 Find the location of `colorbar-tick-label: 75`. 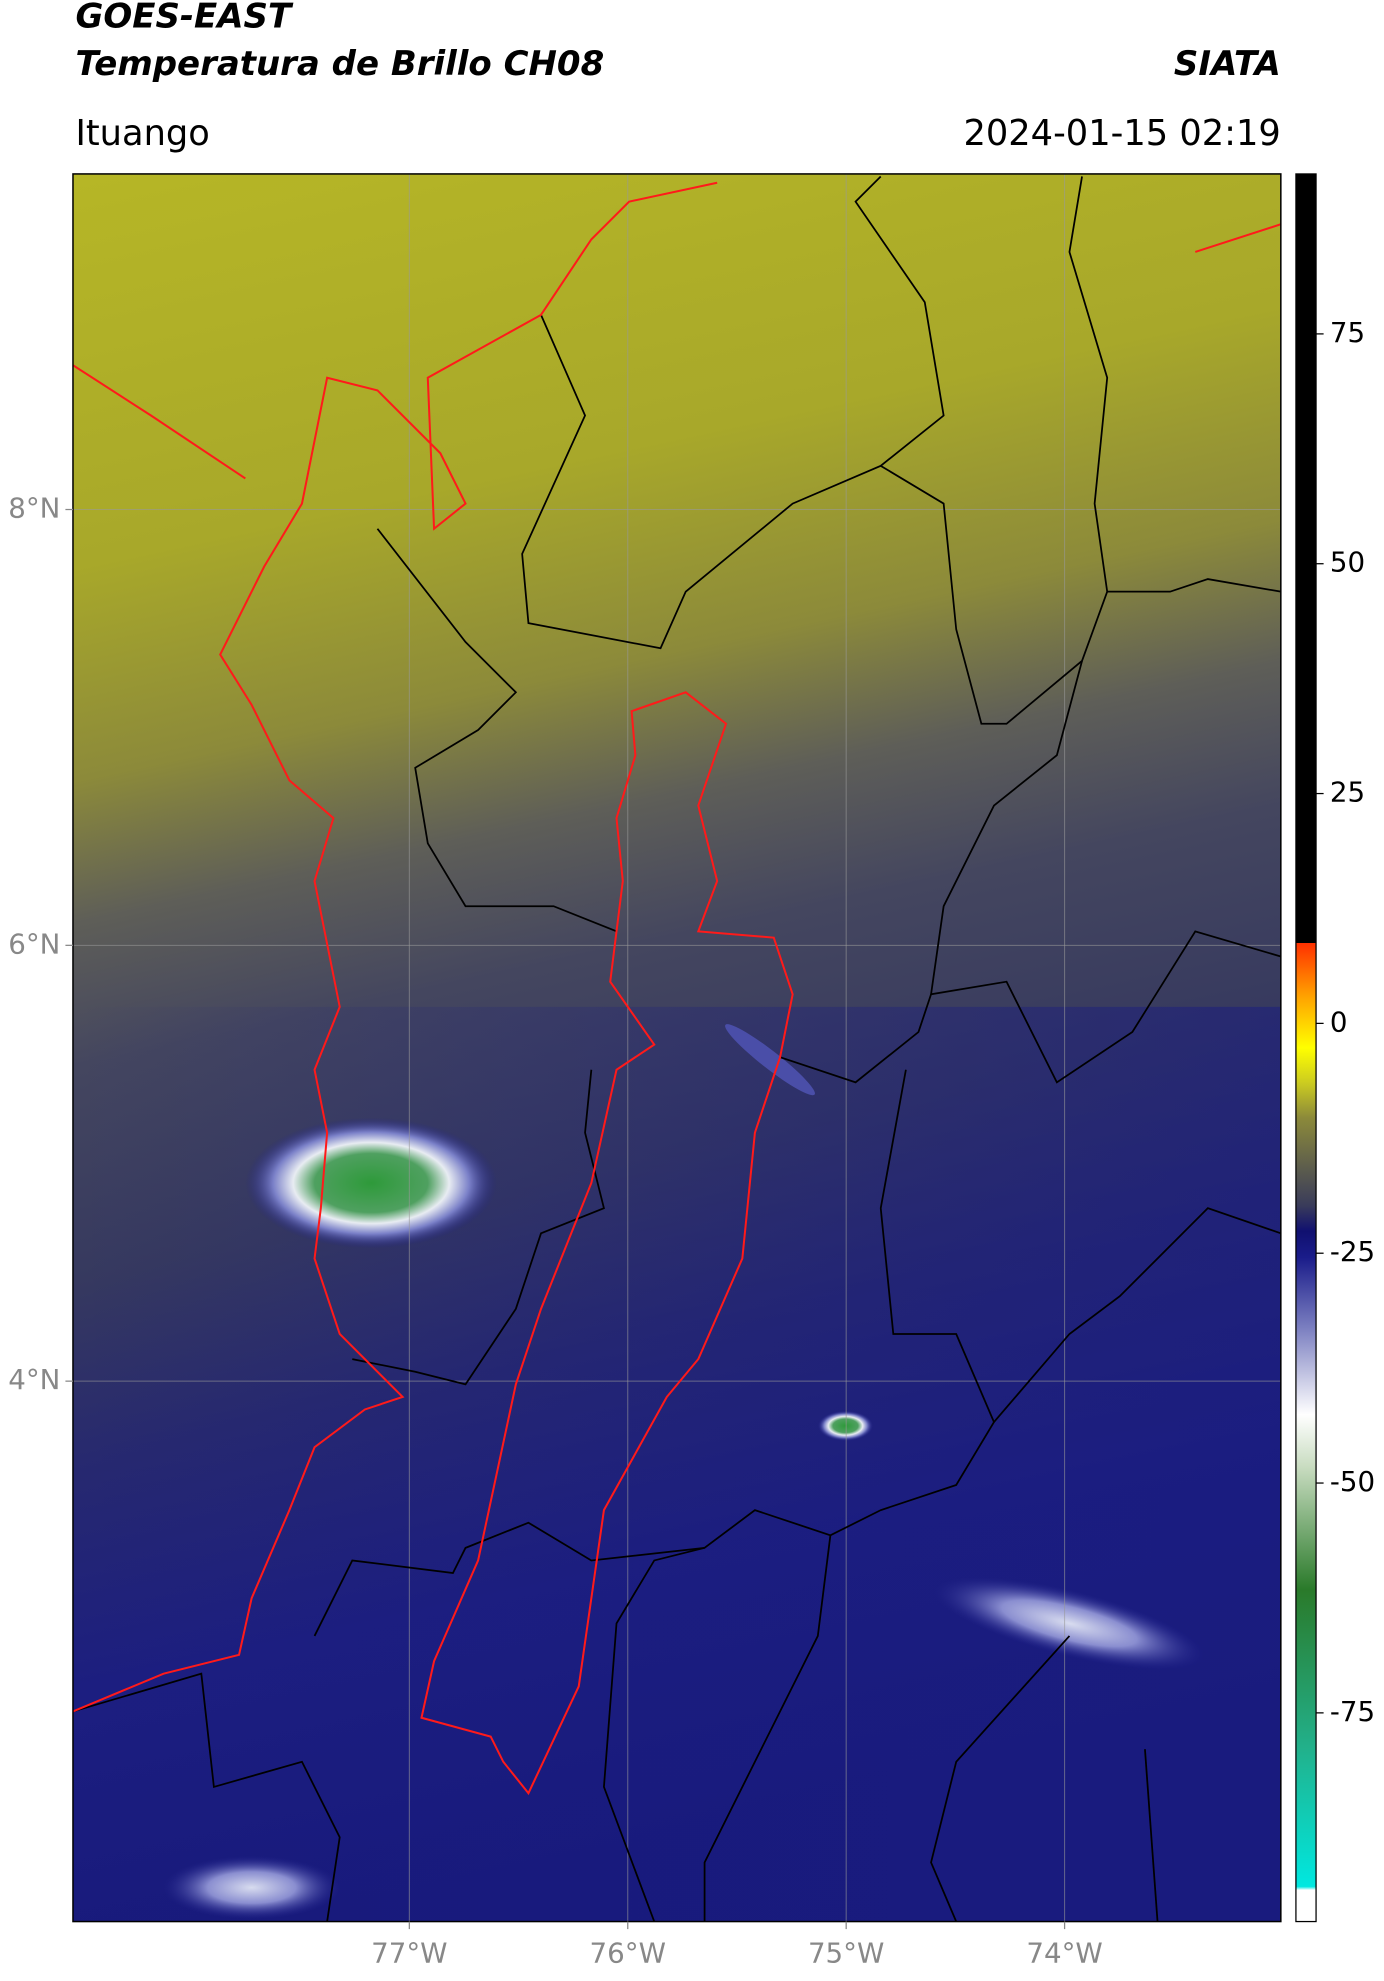

colorbar-tick-label: 75 is located at coordinates (1347, 332).